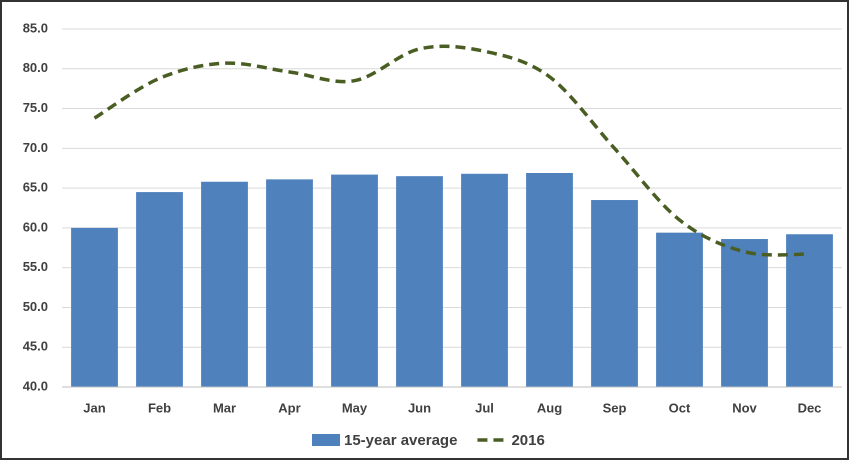 The width and height of the screenshot is (849, 460). What do you see at coordinates (35, 187) in the screenshot?
I see `y-tick-label: 65.0` at bounding box center [35, 187].